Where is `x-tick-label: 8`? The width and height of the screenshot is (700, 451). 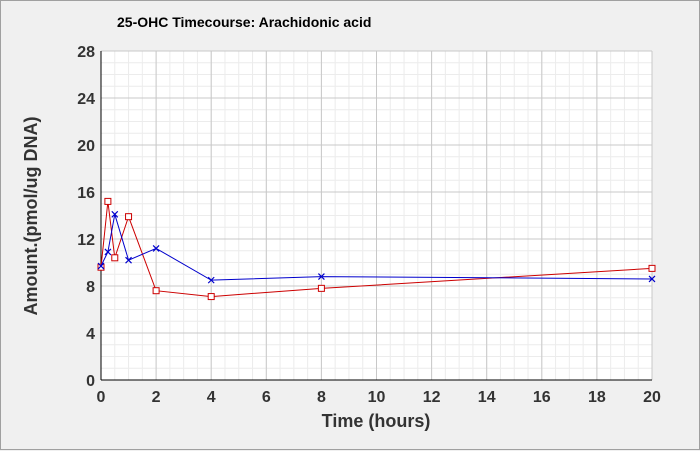 x-tick-label: 8 is located at coordinates (321, 397).